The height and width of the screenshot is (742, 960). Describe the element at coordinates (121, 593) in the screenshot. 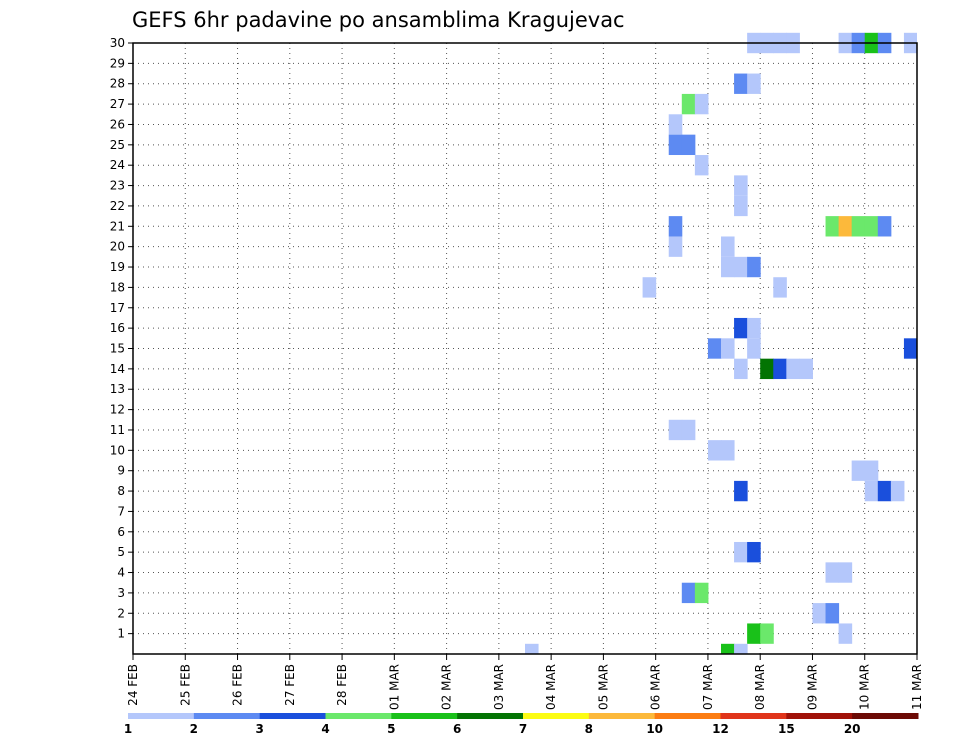

I see `y-tick-label: 3` at that location.